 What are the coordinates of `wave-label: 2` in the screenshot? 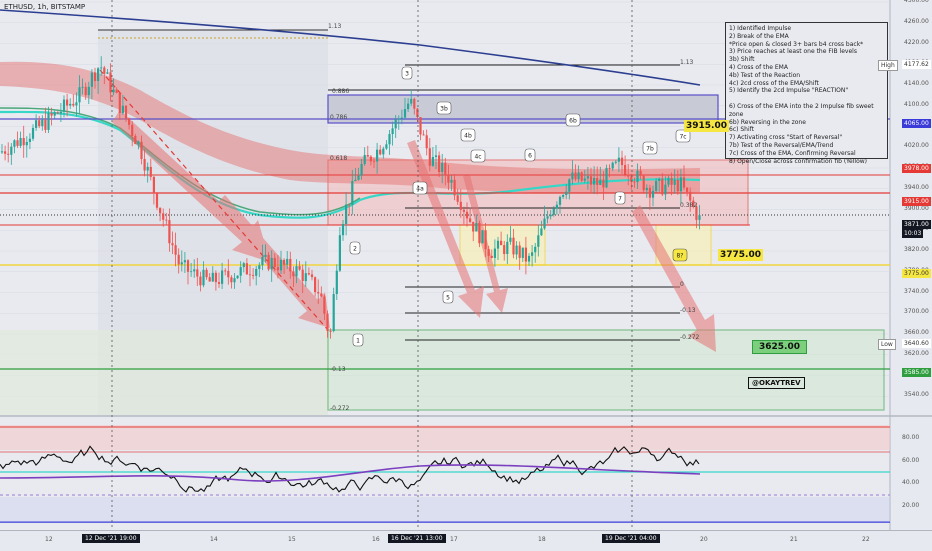 It's located at (355, 248).